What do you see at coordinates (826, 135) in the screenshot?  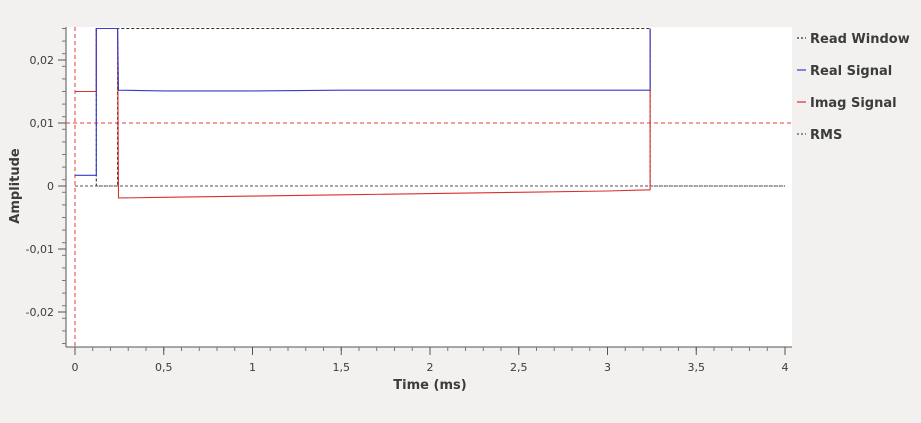 I see `legend-label-rms: RMS` at bounding box center [826, 135].